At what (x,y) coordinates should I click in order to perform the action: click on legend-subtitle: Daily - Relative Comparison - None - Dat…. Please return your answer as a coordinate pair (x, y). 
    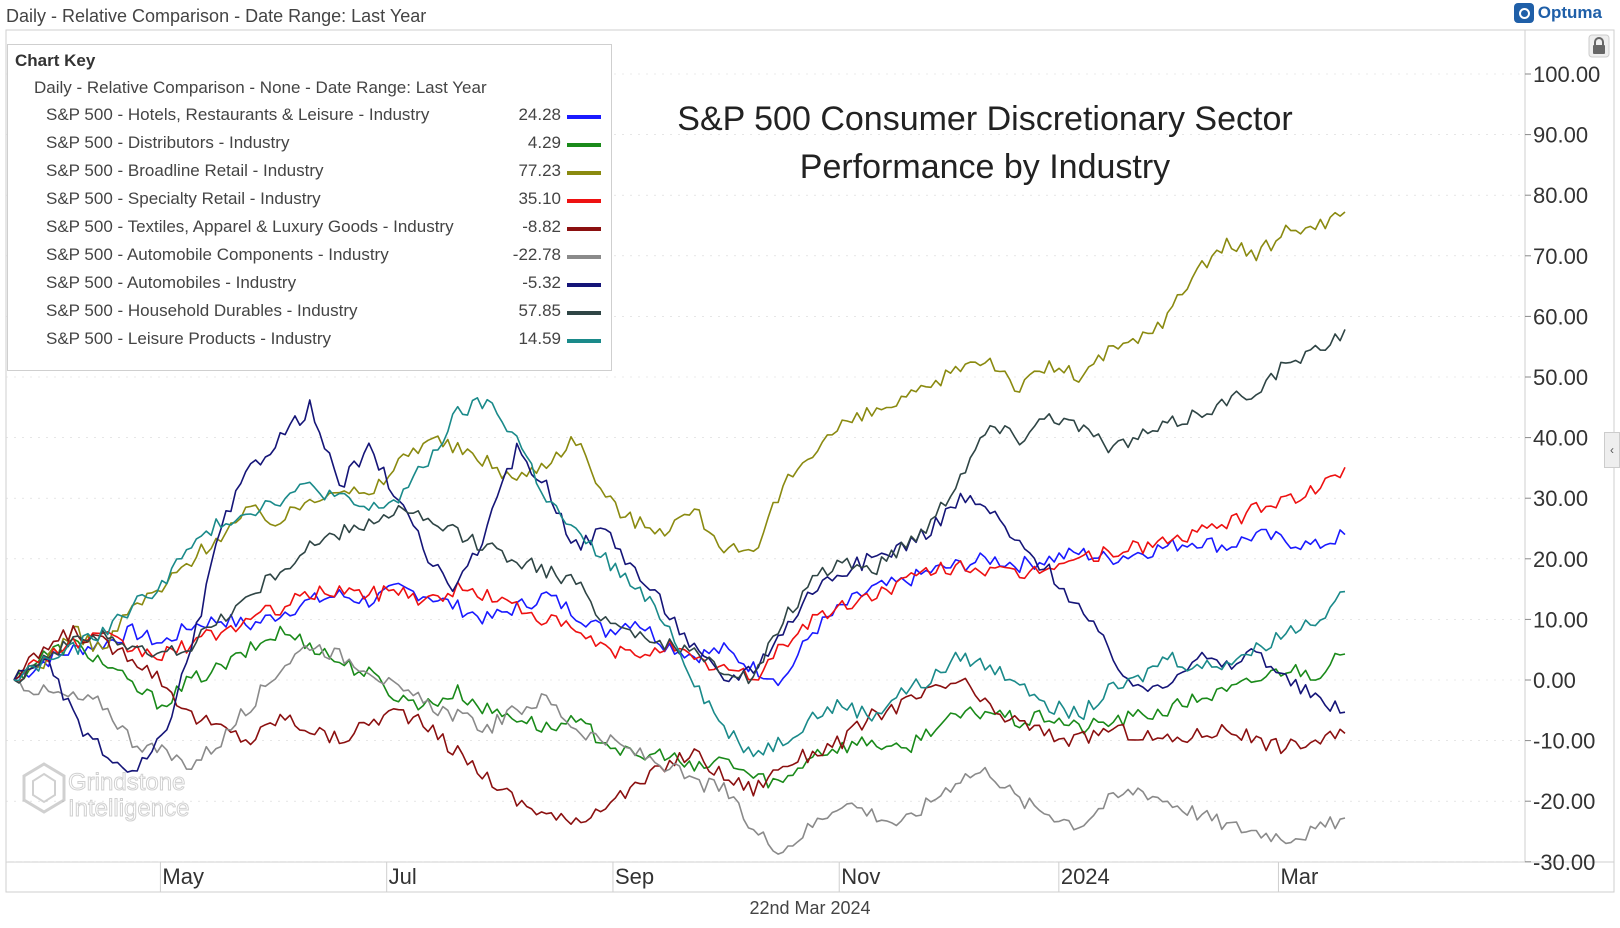
    Looking at the image, I should click on (260, 87).